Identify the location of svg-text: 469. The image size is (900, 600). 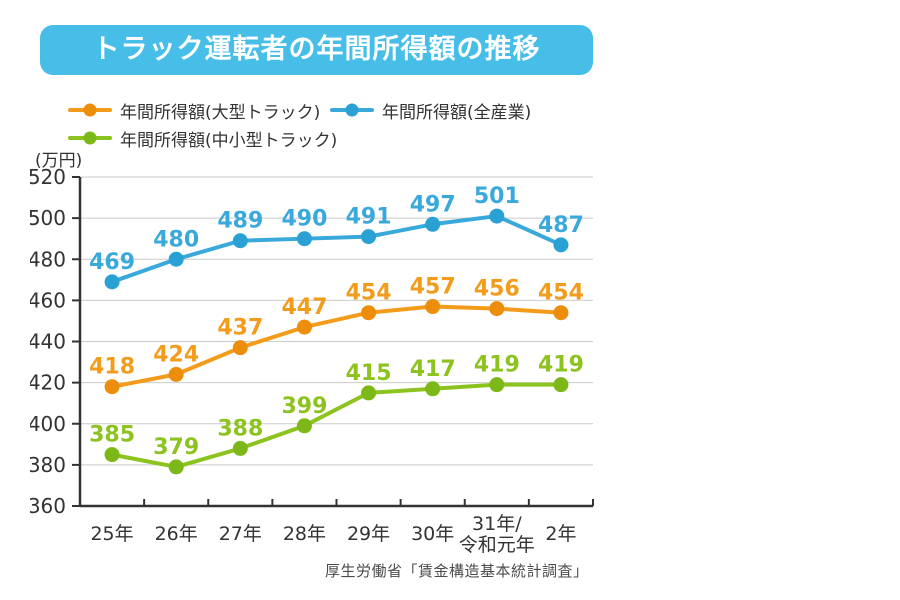
(112, 262).